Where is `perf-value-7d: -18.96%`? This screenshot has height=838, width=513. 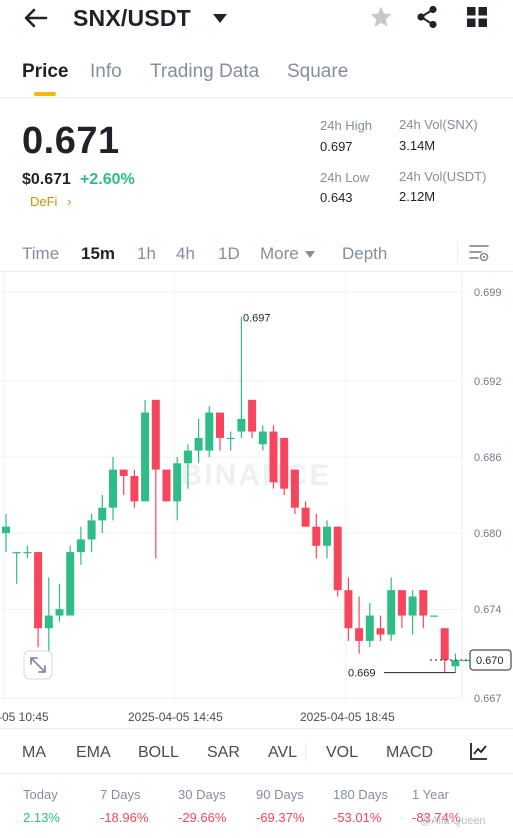 perf-value-7d: -18.96% is located at coordinates (124, 817).